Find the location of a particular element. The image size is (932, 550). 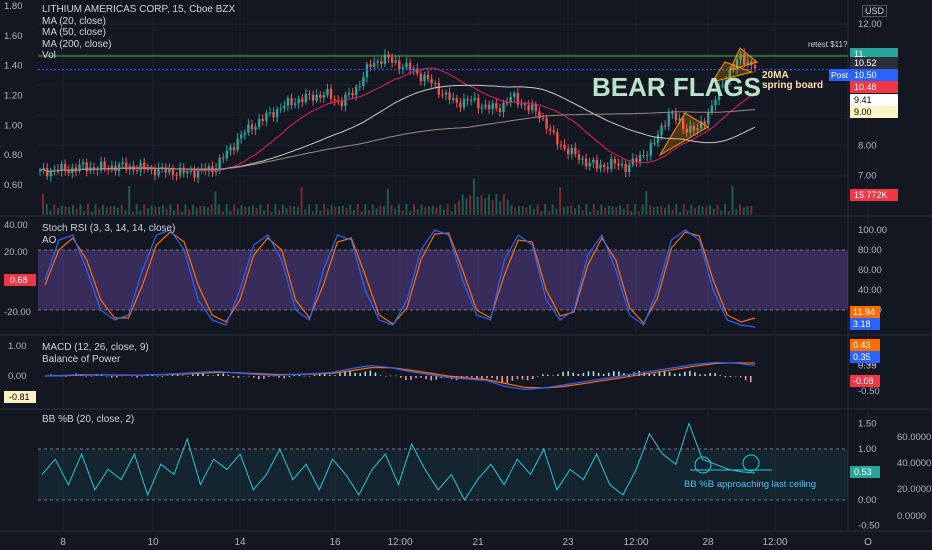

left-tick-label: 0.60 is located at coordinates (13, 185).